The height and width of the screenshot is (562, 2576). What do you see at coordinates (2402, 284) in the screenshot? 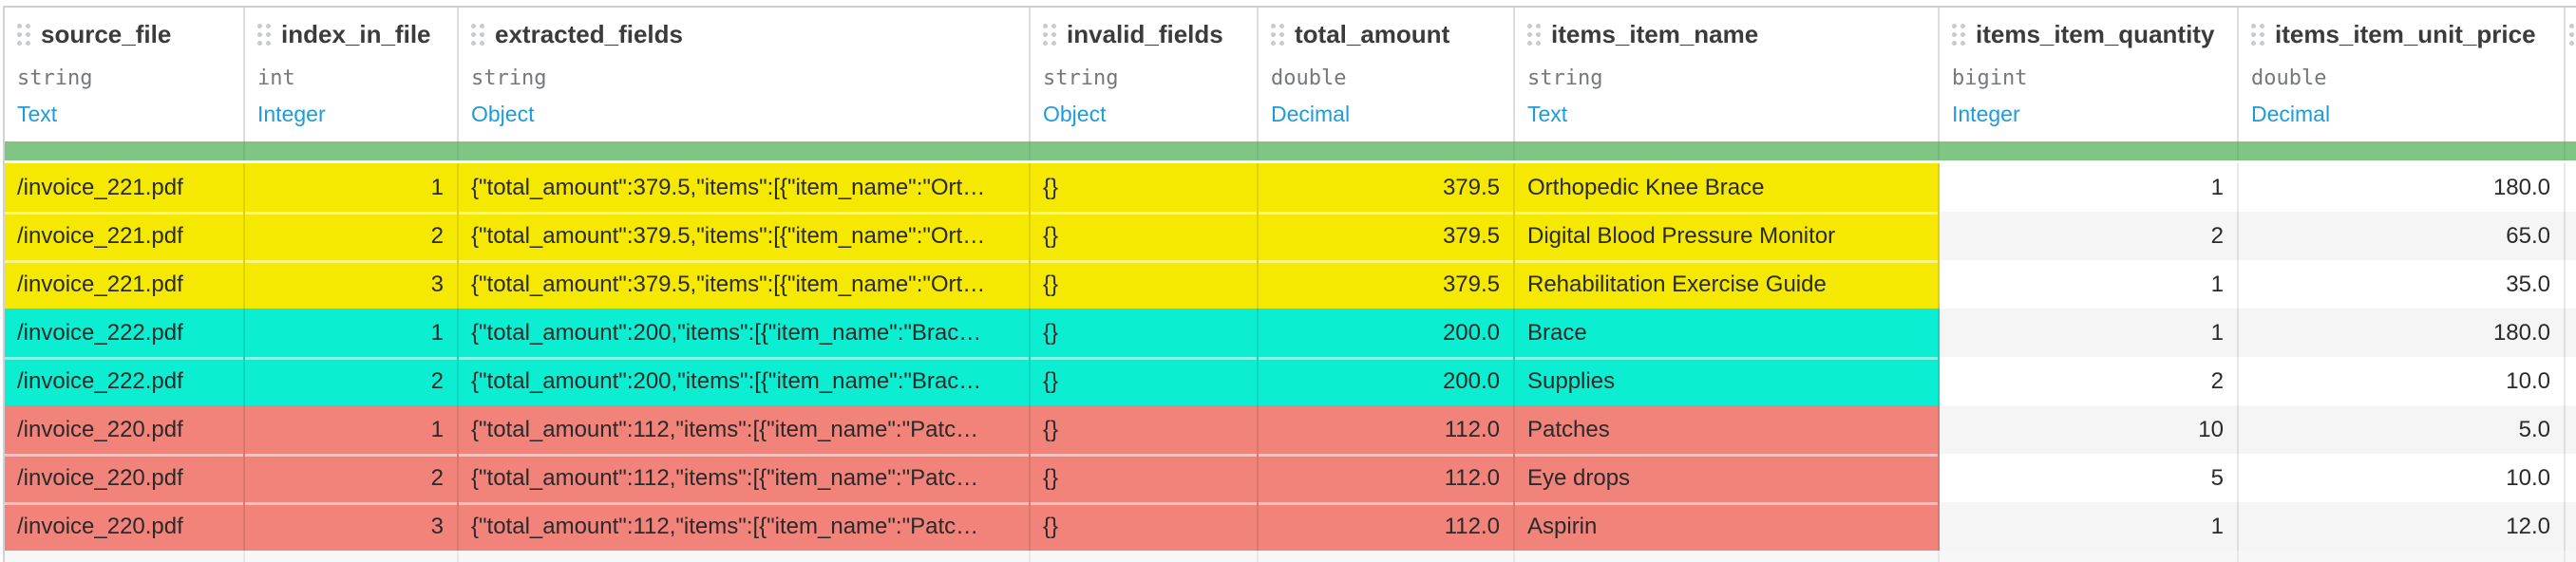
I see `cell-items_item_unit_price: 35.0` at bounding box center [2402, 284].